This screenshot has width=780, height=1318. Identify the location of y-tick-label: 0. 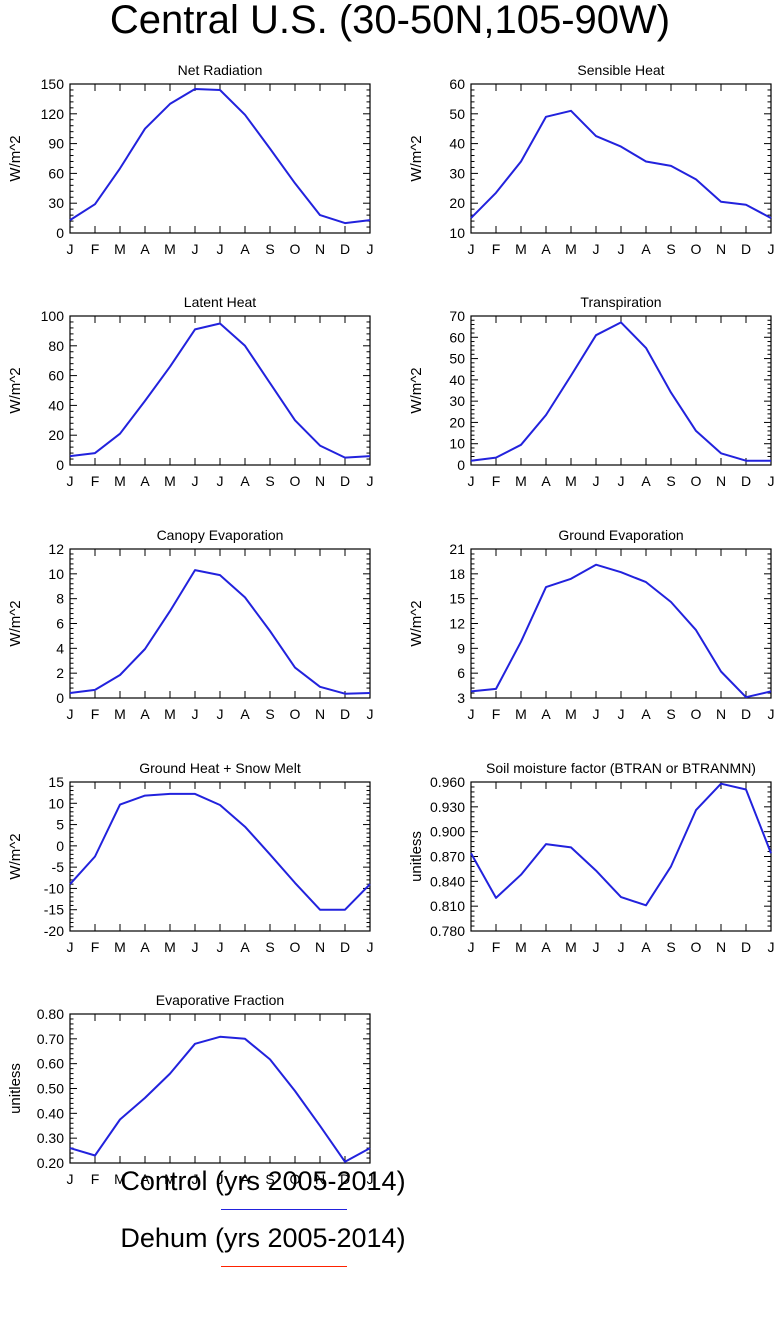
(60, 846).